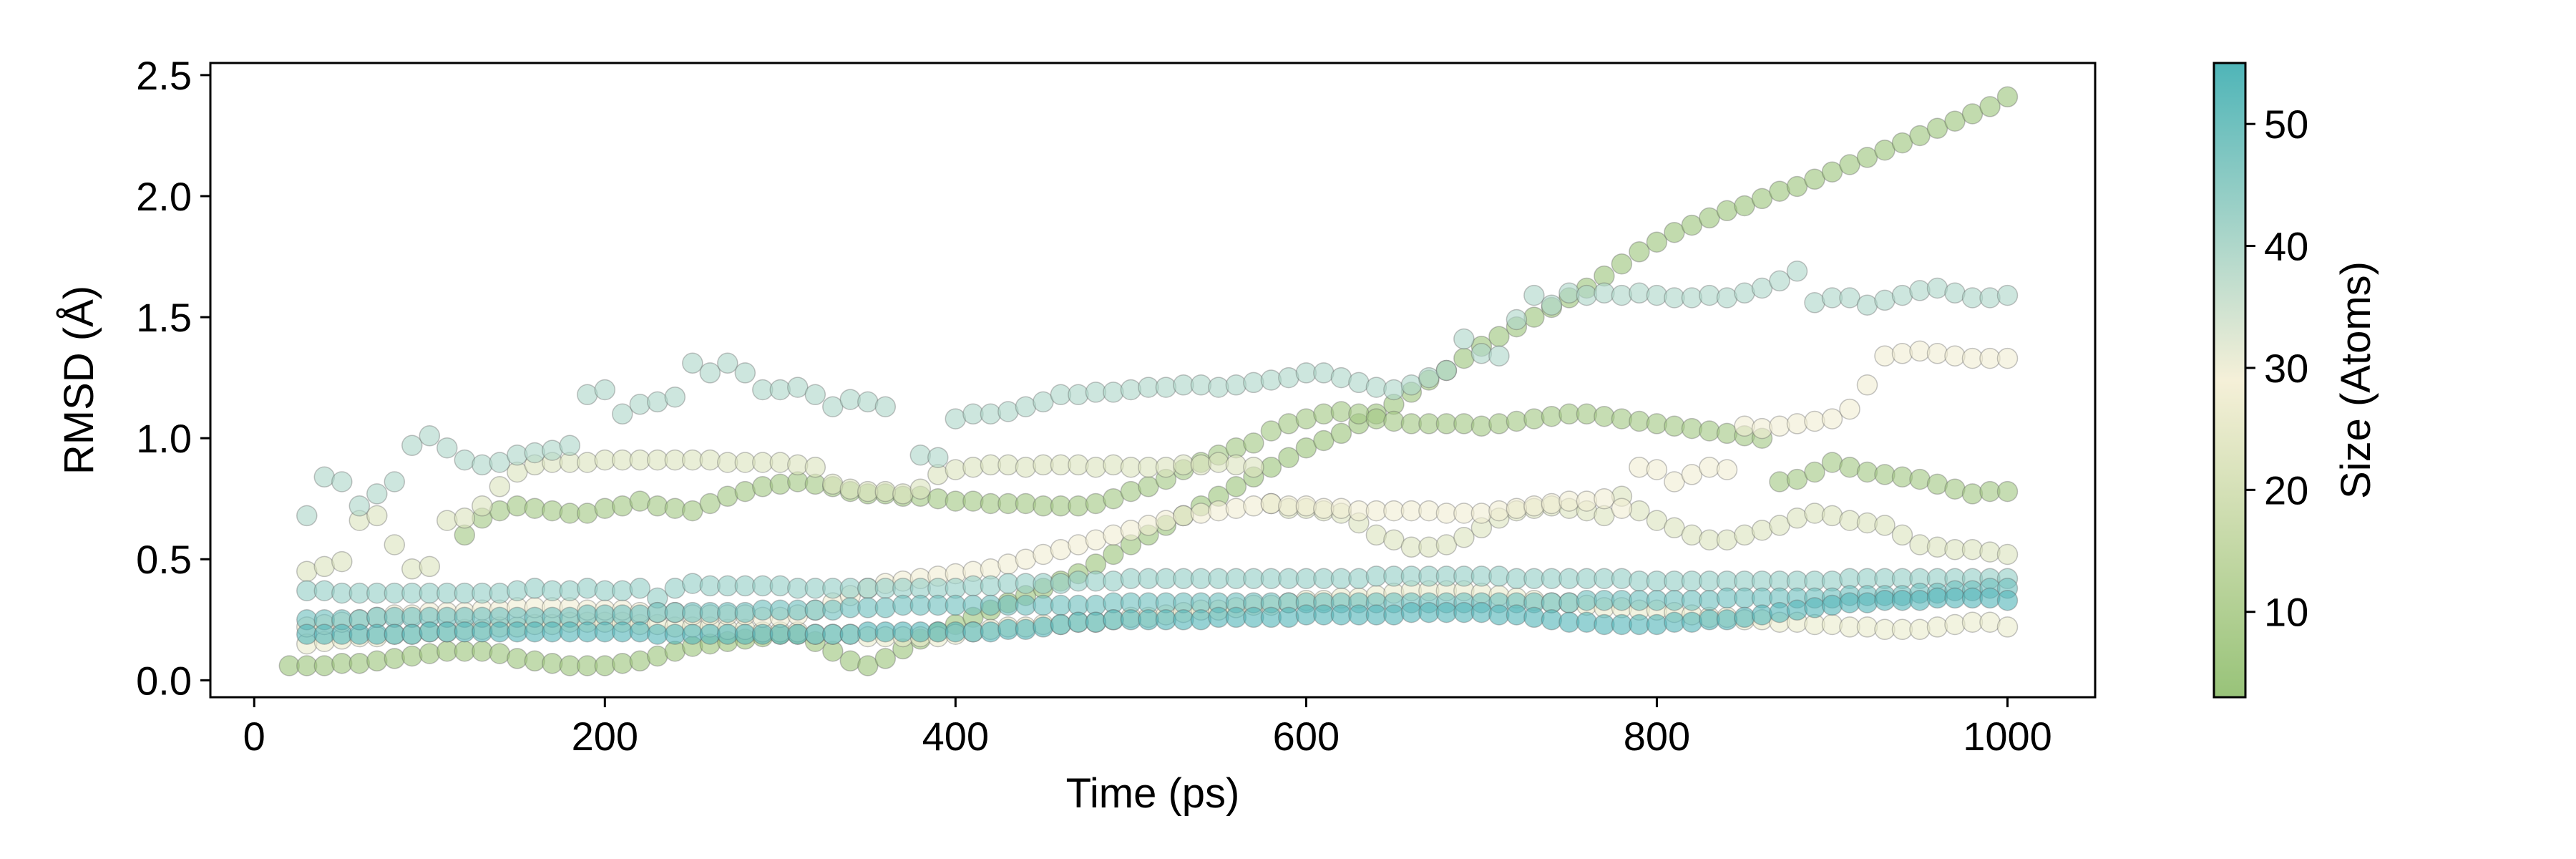 The image size is (2576, 859). What do you see at coordinates (2286, 246) in the screenshot?
I see `colorbar-tick-label: 40` at bounding box center [2286, 246].